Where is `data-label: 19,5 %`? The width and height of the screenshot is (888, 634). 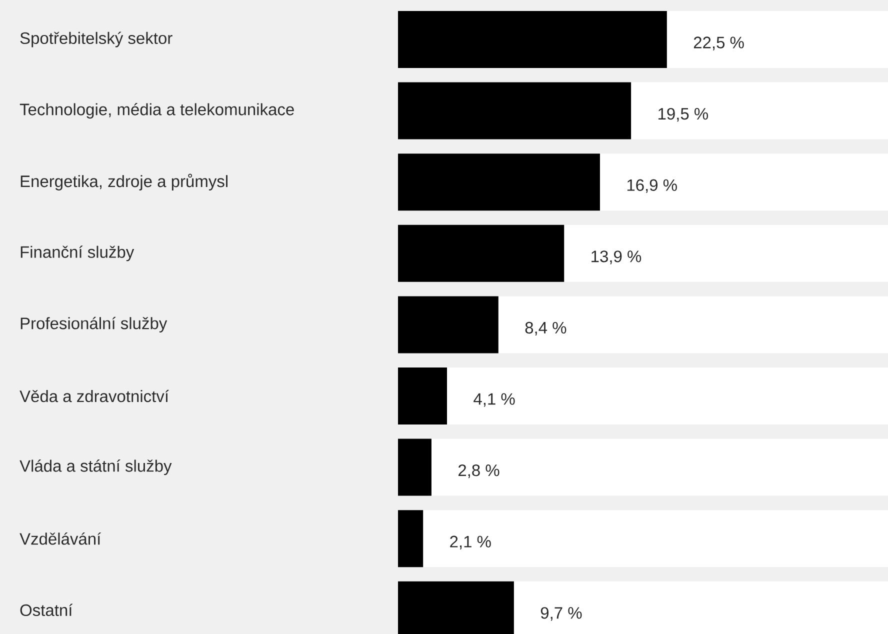 data-label: 19,5 % is located at coordinates (683, 115).